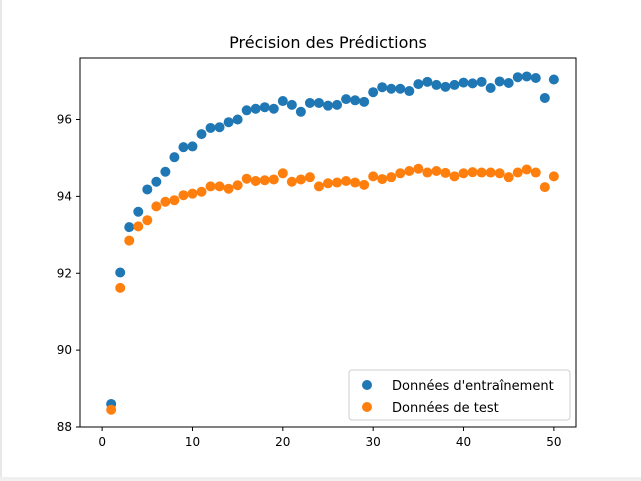 This screenshot has height=481, width=641. Describe the element at coordinates (1, 240) in the screenshot. I see `window-edge` at that location.